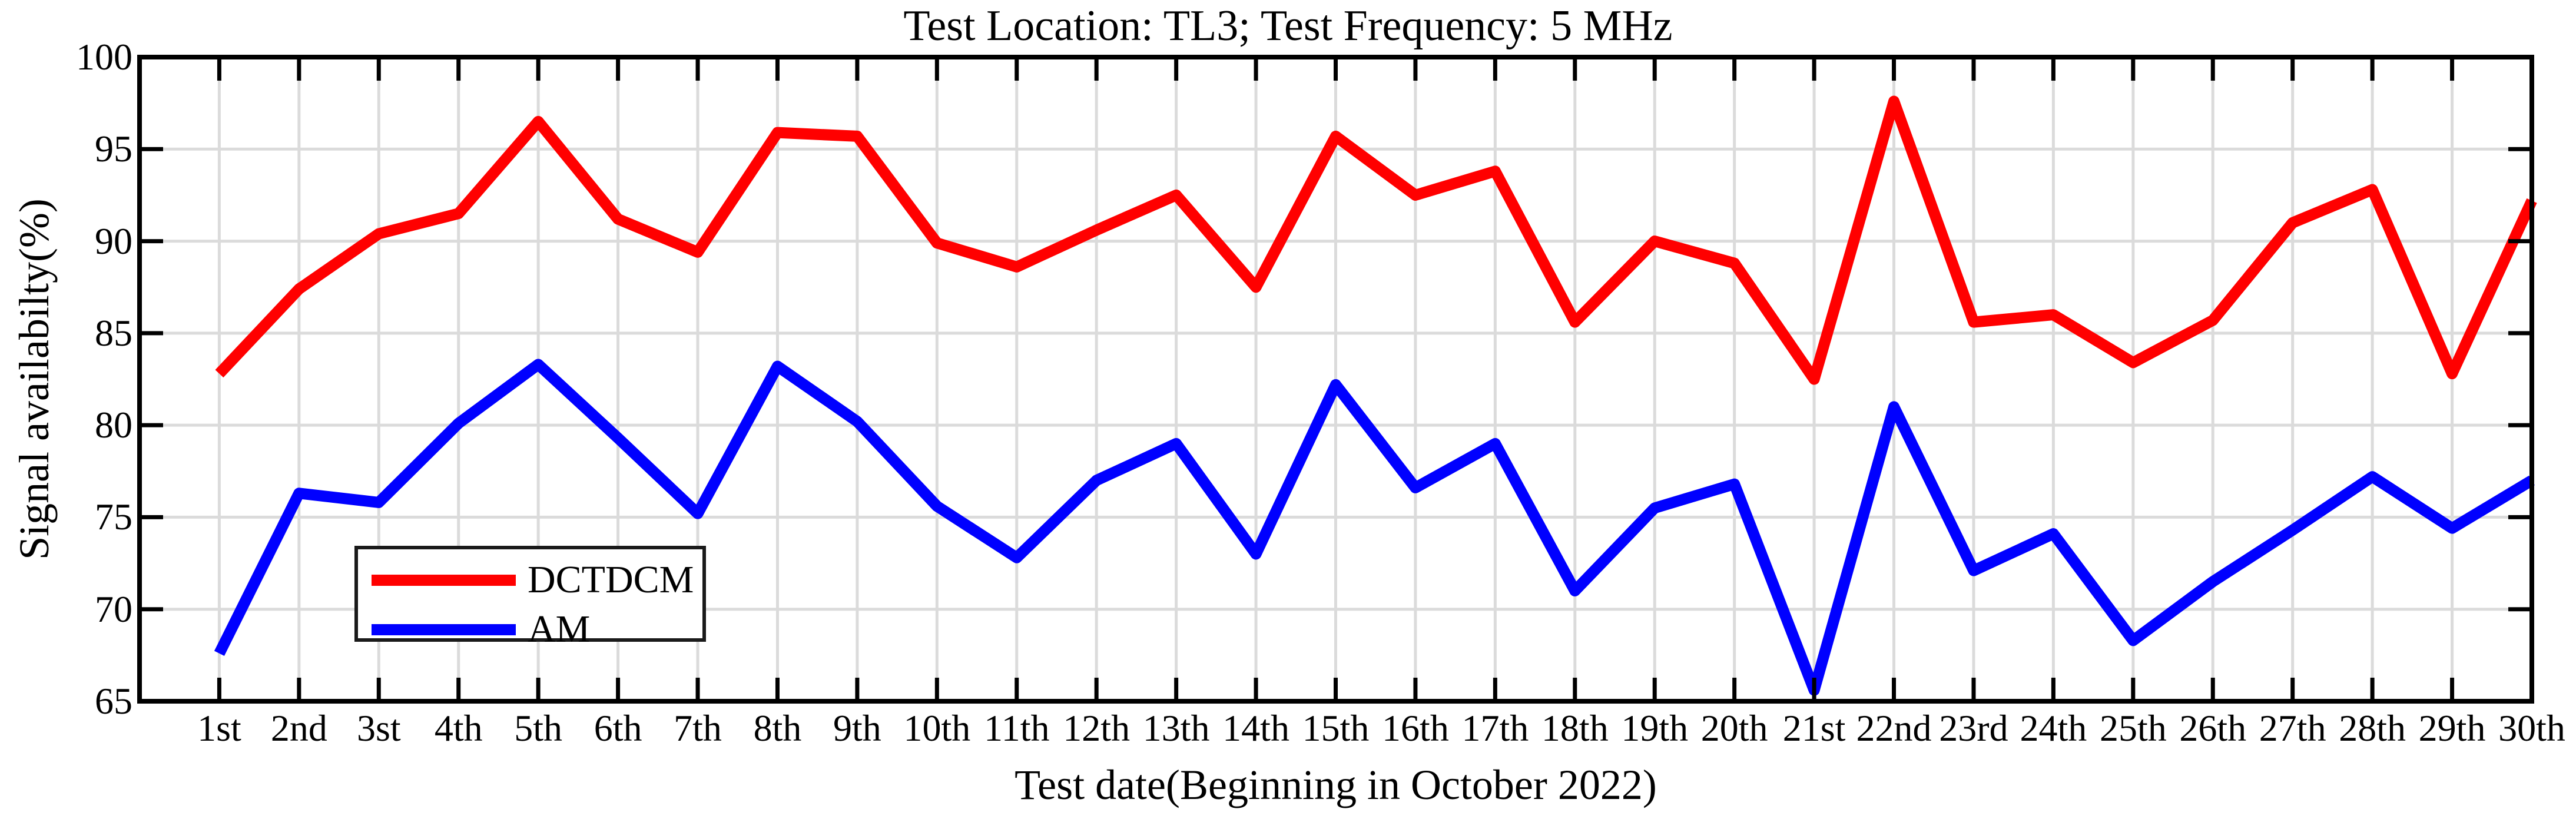 The height and width of the screenshot is (819, 2576). Describe the element at coordinates (113, 609) in the screenshot. I see `y-tick-label: 70` at that location.